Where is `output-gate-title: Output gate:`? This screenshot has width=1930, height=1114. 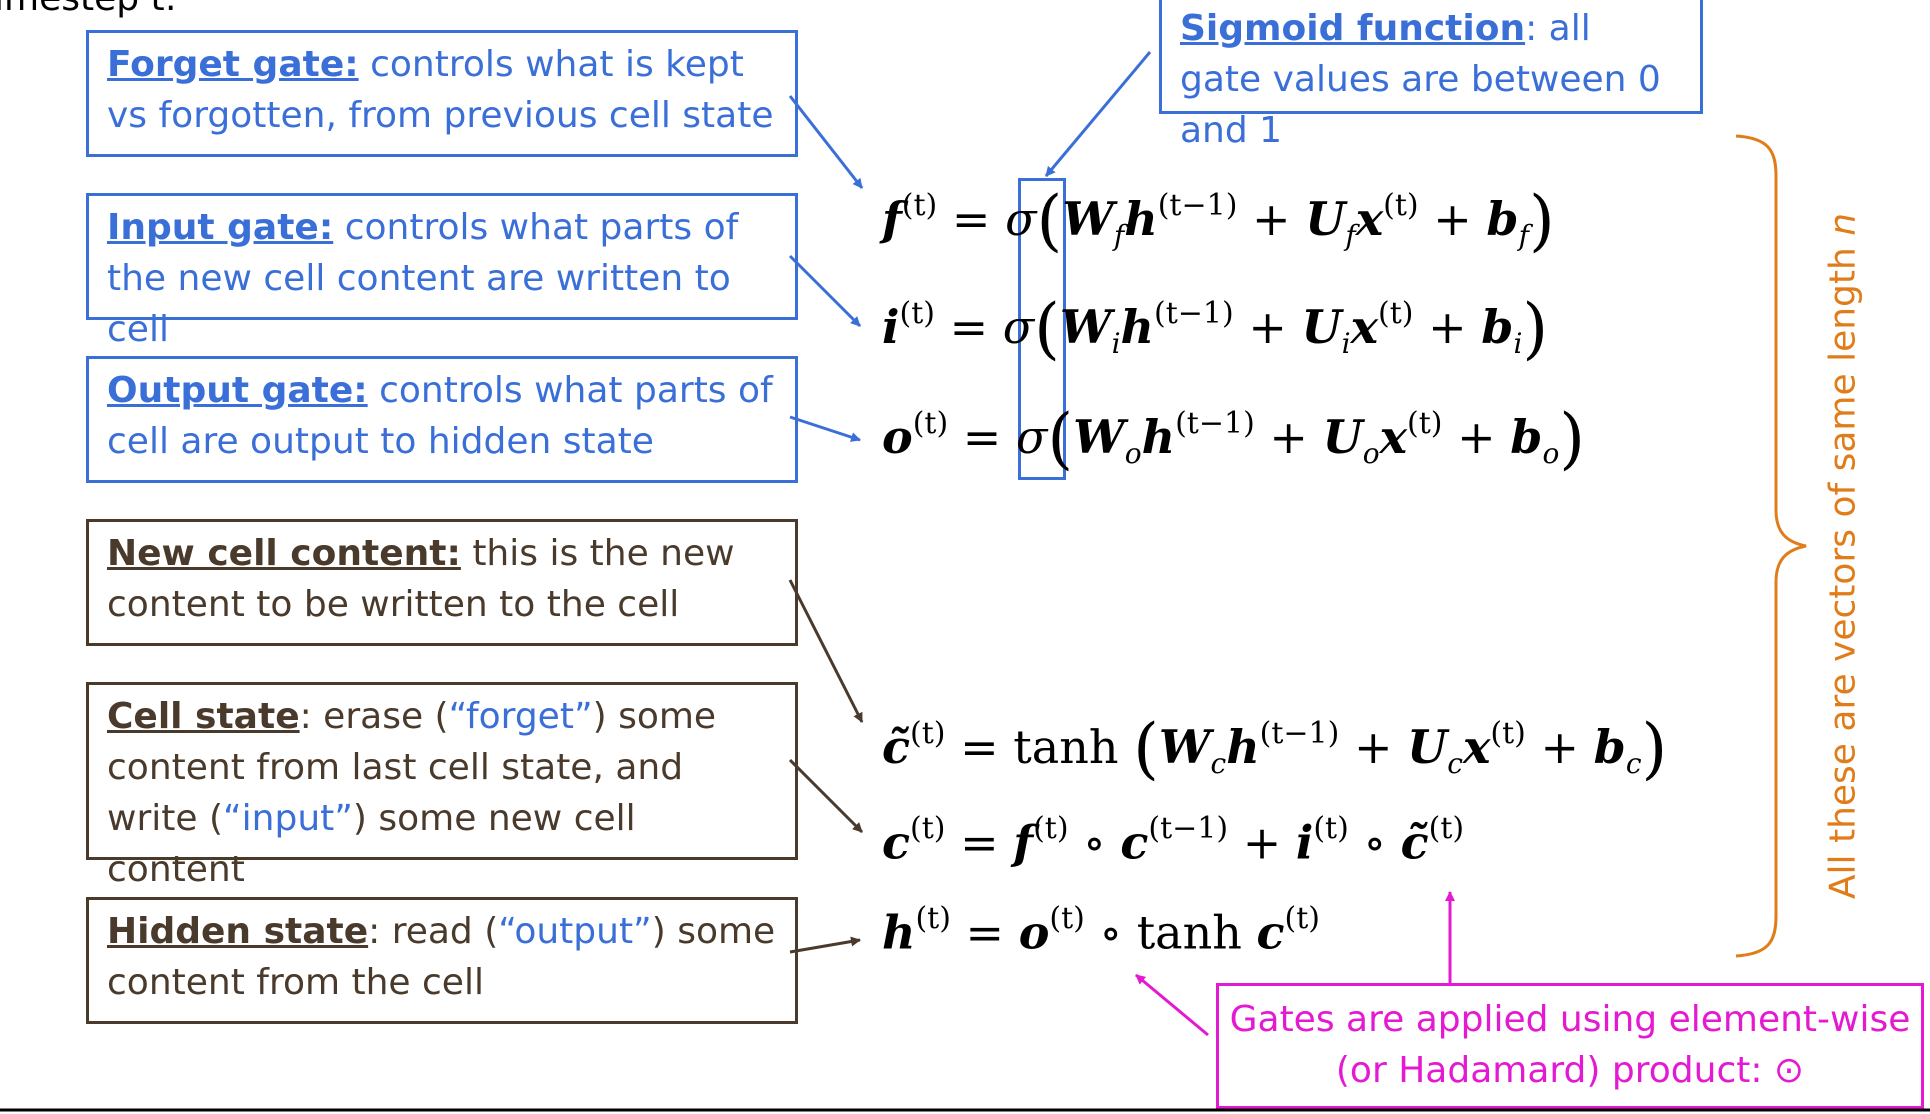
output-gate-title: Output gate: is located at coordinates (237, 390).